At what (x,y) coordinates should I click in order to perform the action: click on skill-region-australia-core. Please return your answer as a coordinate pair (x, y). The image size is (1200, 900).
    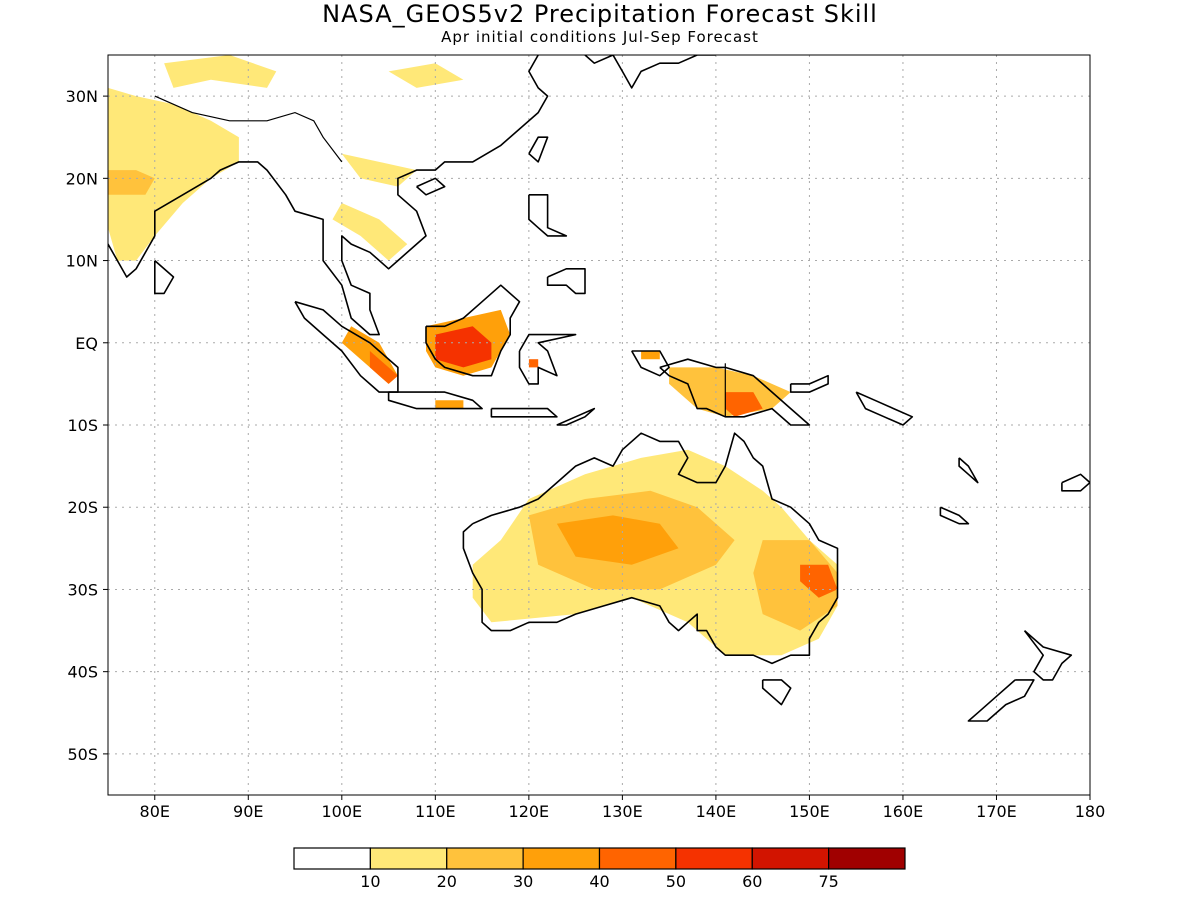
    Looking at the image, I should click on (617, 540).